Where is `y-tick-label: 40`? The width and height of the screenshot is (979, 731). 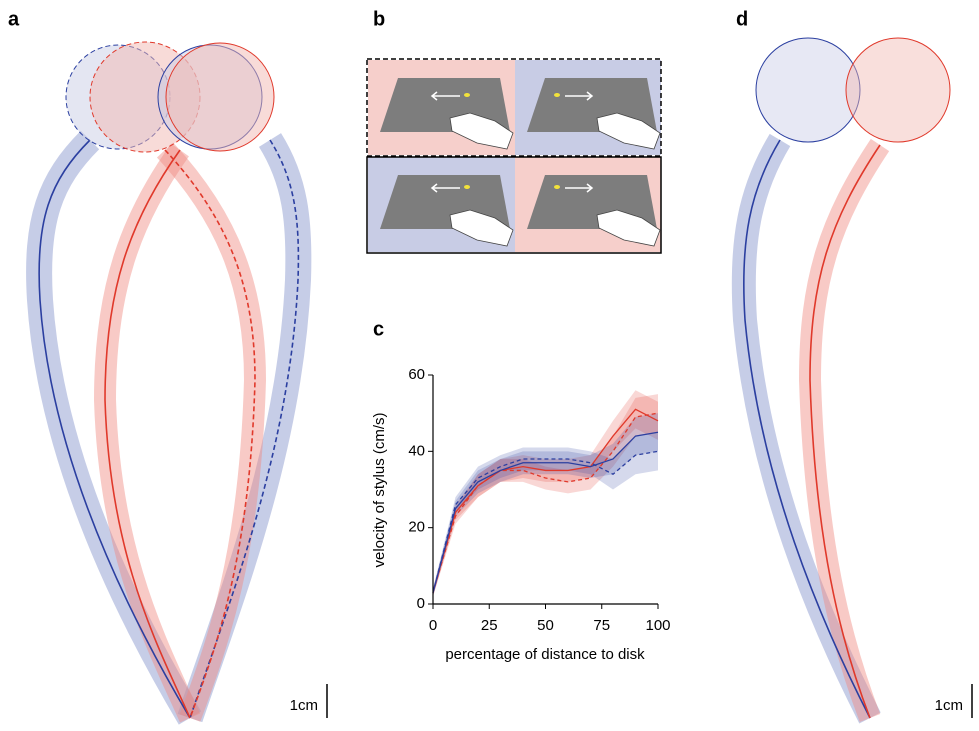 y-tick-label: 40 is located at coordinates (416, 450).